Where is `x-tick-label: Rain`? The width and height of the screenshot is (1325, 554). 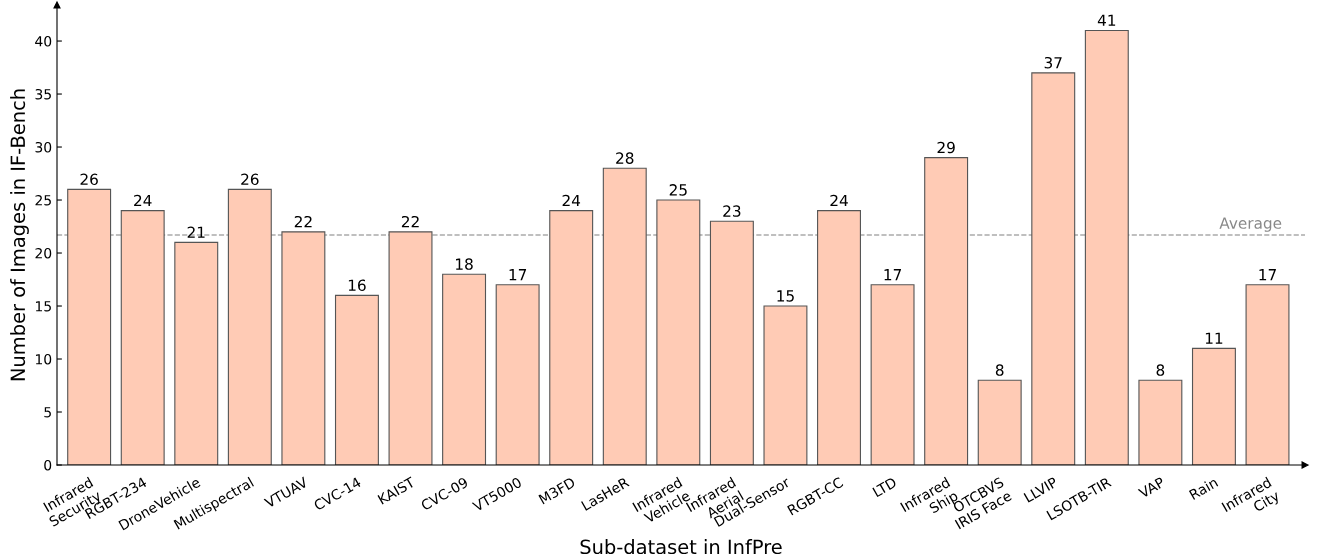
x-tick-label: Rain is located at coordinates (1203, 488).